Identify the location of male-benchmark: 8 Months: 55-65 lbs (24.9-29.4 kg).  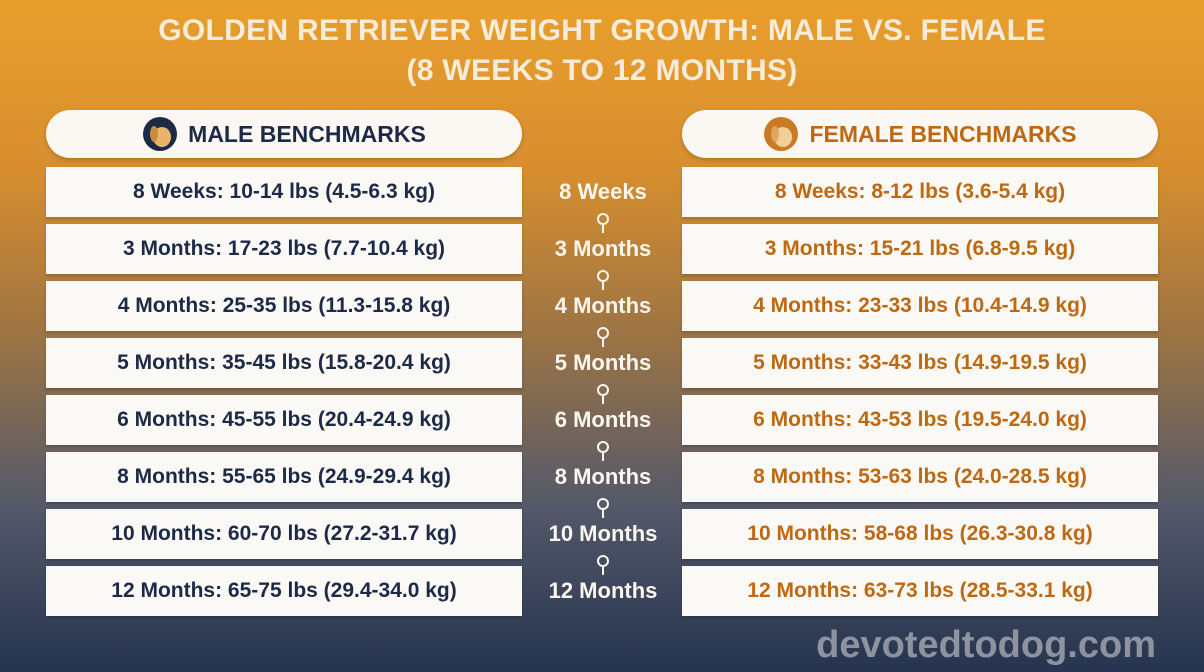
(284, 477).